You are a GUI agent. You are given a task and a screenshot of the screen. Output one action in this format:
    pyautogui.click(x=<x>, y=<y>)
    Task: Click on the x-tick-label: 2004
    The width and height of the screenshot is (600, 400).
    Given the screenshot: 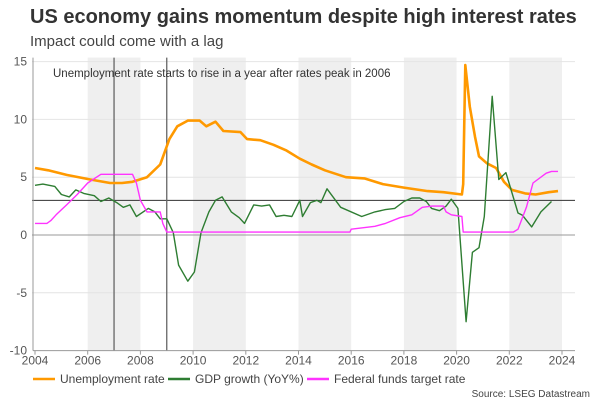 What is the action you would take?
    pyautogui.click(x=35, y=361)
    